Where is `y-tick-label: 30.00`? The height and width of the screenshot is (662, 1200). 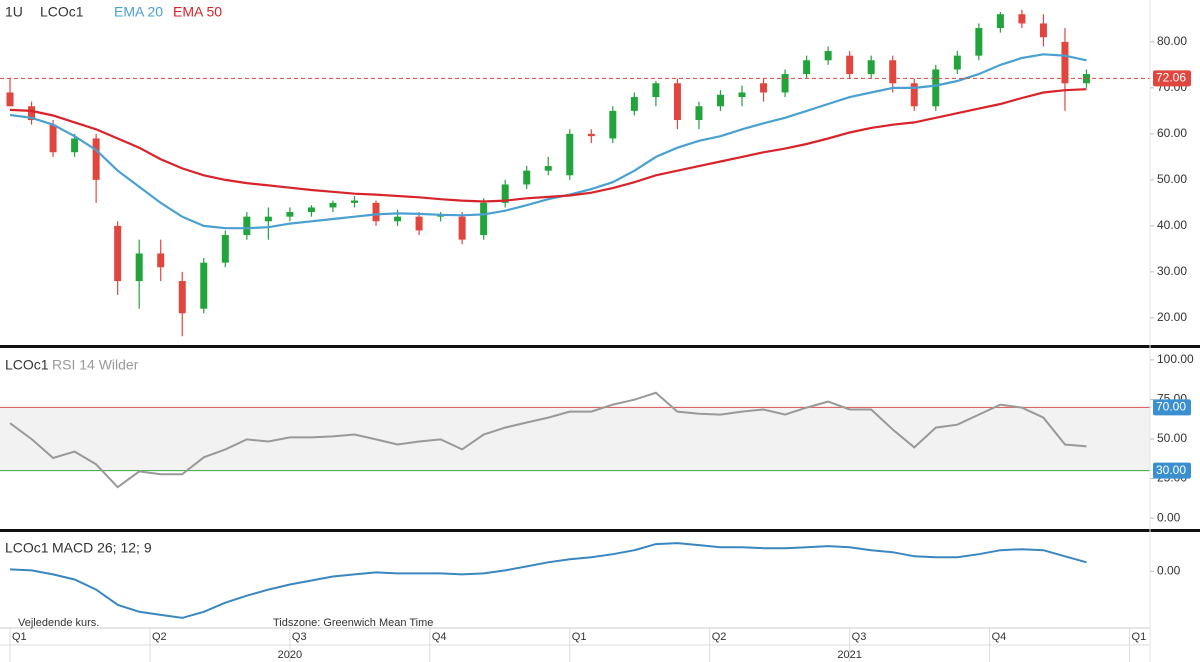 y-tick-label: 30.00 is located at coordinates (1172, 271).